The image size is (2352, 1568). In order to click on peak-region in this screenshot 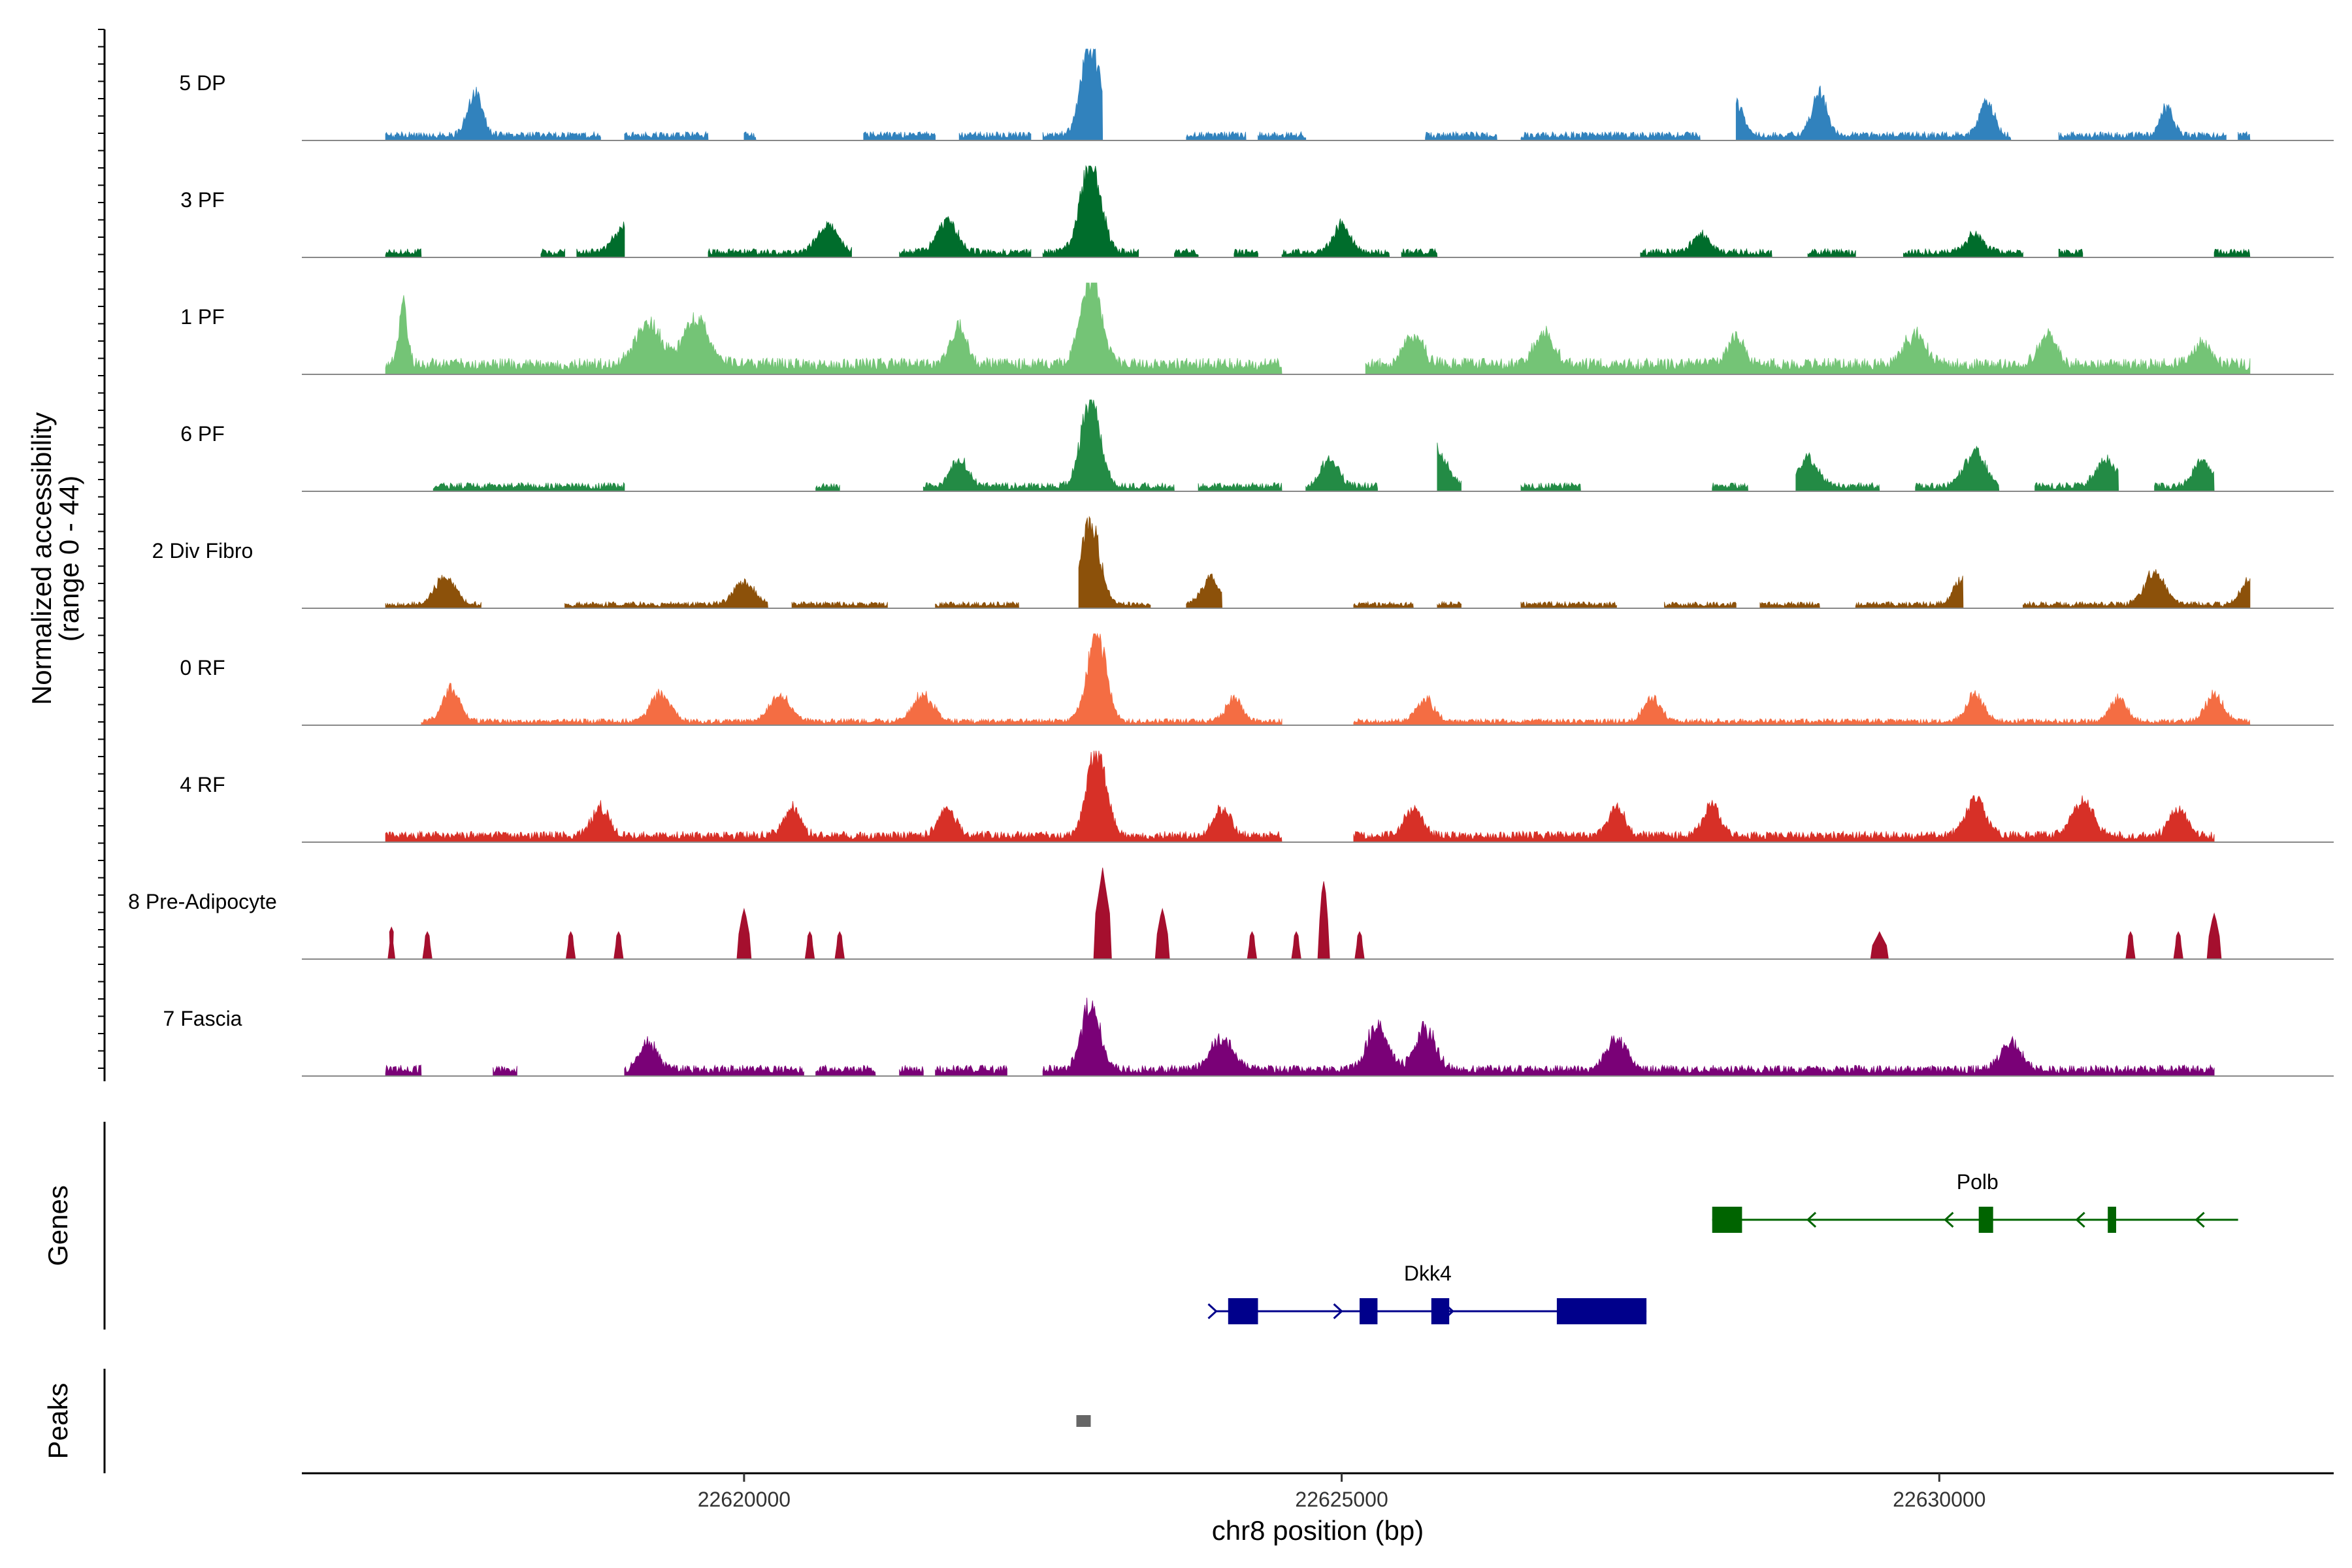, I will do `click(1083, 1421)`.